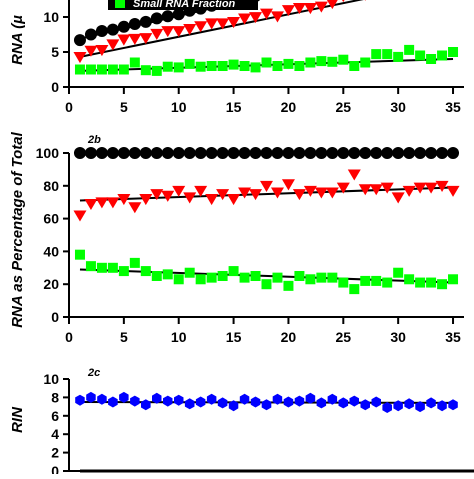  I want to click on x-tick-label: 10, so click(179, 107).